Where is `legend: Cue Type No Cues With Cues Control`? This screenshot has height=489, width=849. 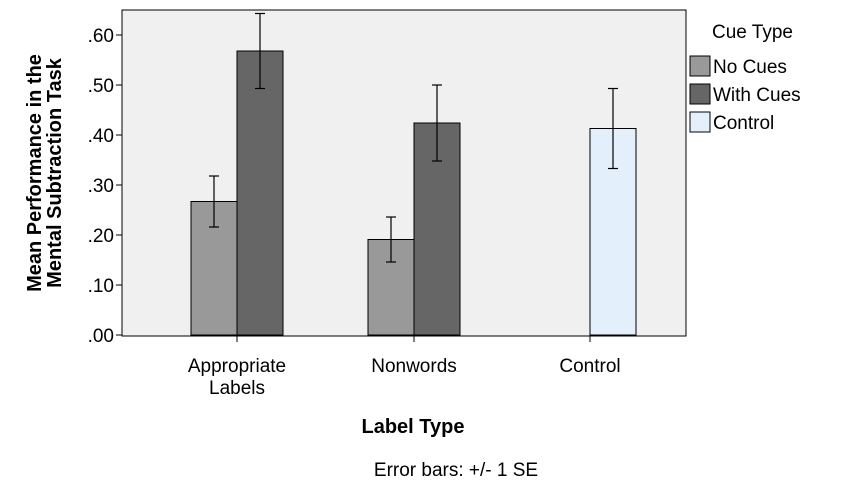
legend: Cue Type No Cues With Cues Control is located at coordinates (745, 78).